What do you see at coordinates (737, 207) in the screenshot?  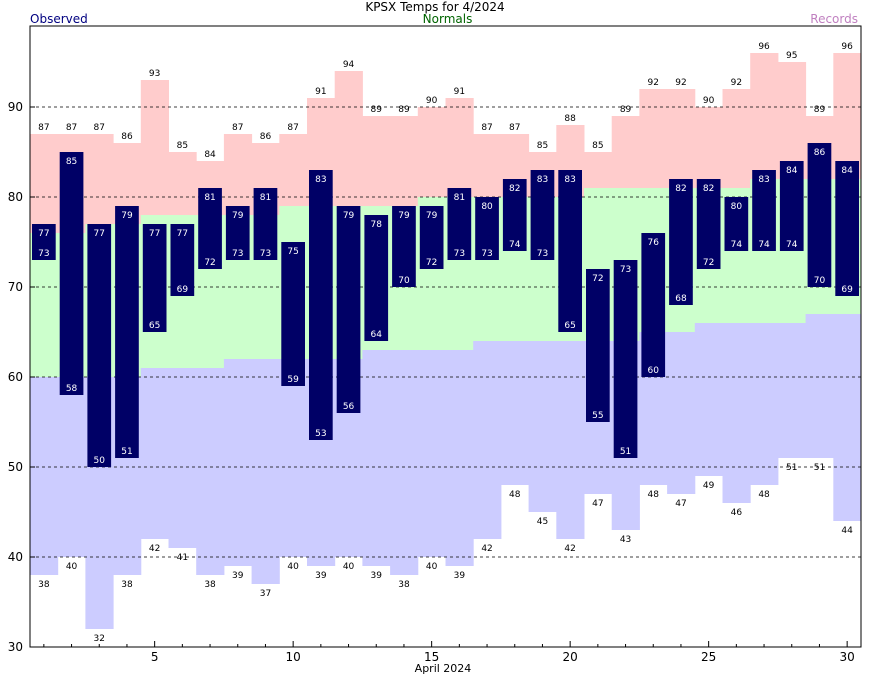 I see `observed-high-label: 80` at bounding box center [737, 207].